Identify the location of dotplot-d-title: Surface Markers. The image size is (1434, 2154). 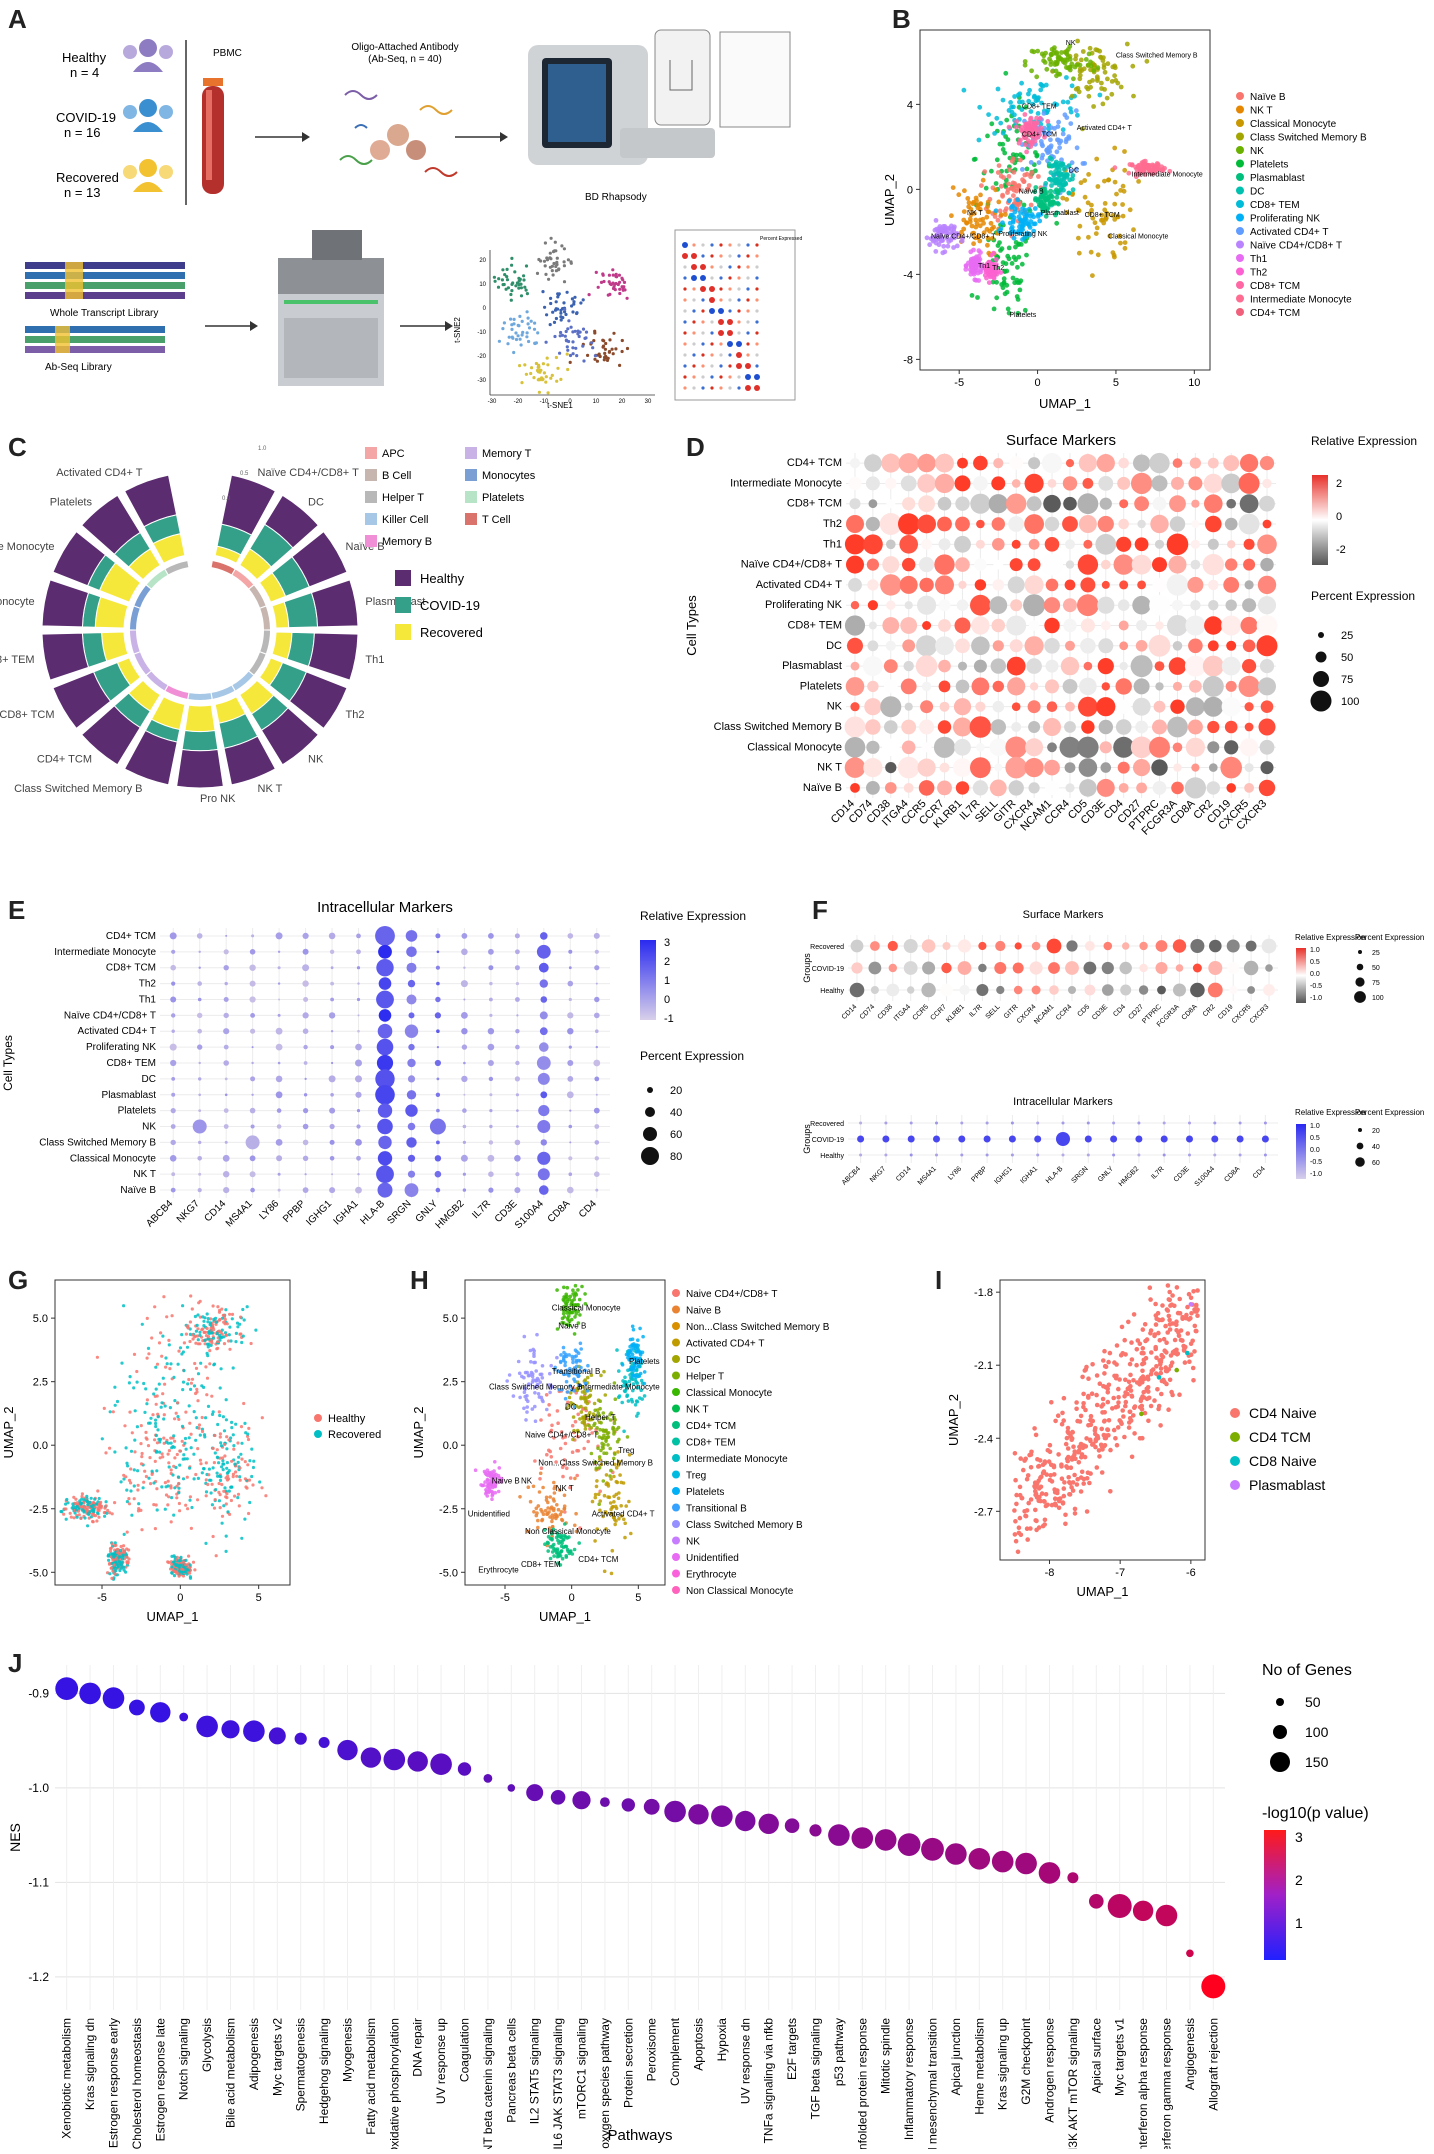
(1061, 440).